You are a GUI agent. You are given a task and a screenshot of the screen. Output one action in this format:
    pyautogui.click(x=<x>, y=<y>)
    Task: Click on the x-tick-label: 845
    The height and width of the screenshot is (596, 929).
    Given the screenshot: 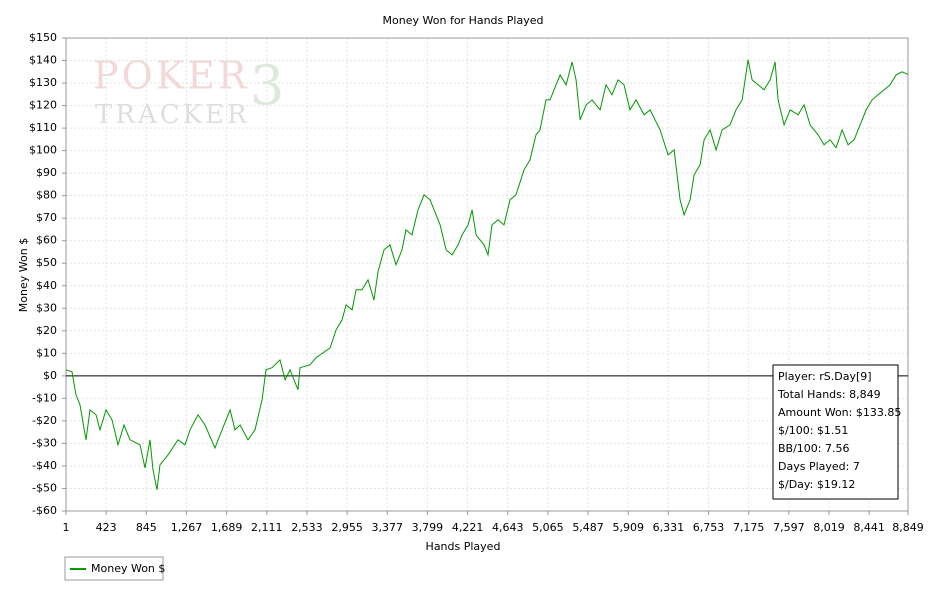 What is the action you would take?
    pyautogui.click(x=146, y=527)
    